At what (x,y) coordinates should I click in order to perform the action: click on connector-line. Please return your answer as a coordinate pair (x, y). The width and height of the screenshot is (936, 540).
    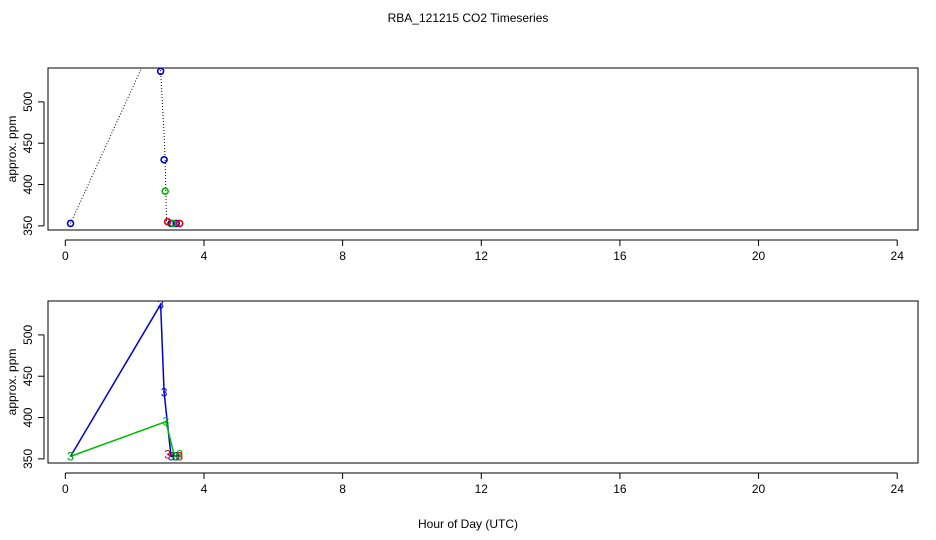
    Looking at the image, I should click on (119, 146).